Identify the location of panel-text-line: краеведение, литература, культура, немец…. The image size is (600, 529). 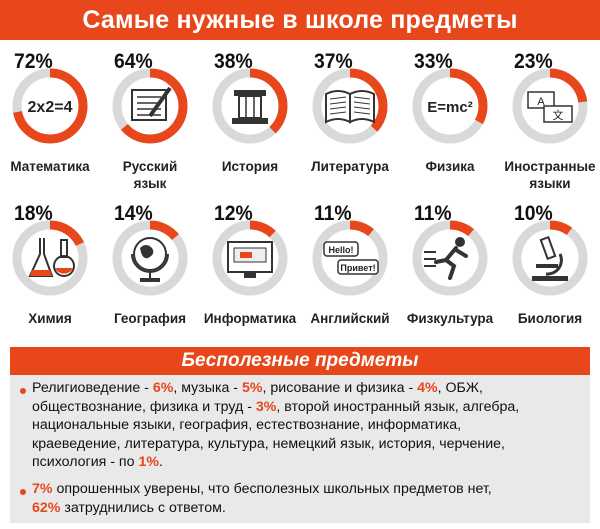
(268, 444).